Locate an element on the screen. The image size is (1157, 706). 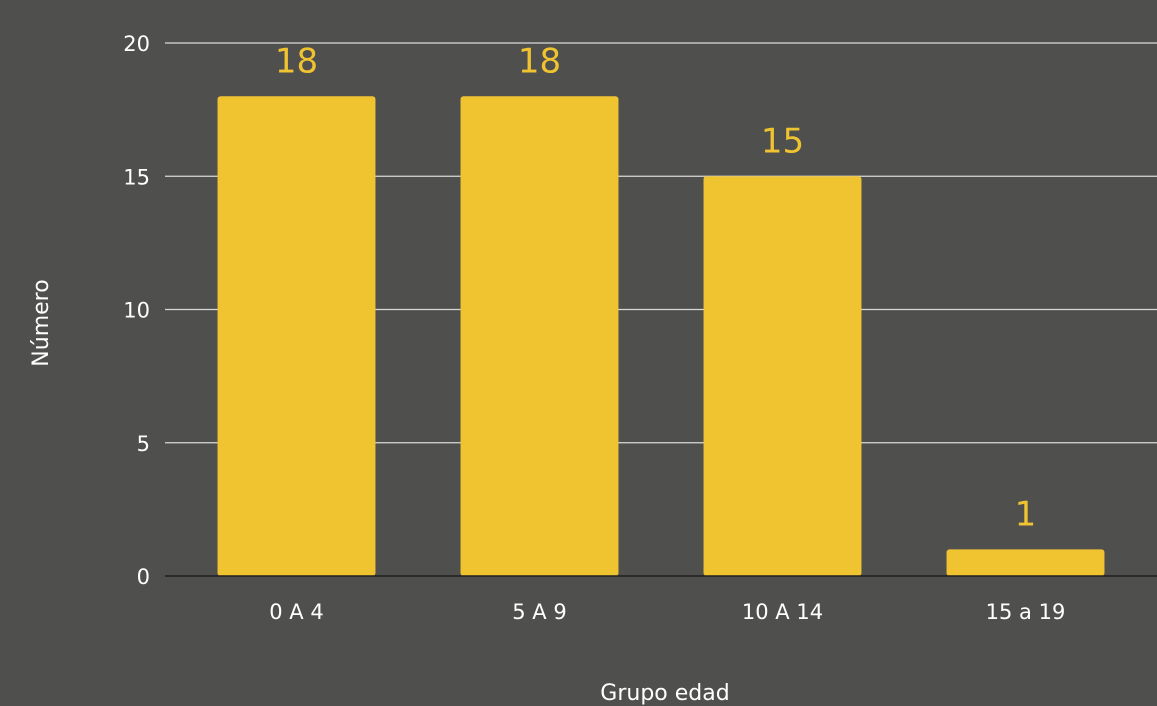
y-tick-label: 10 is located at coordinates (136, 311).